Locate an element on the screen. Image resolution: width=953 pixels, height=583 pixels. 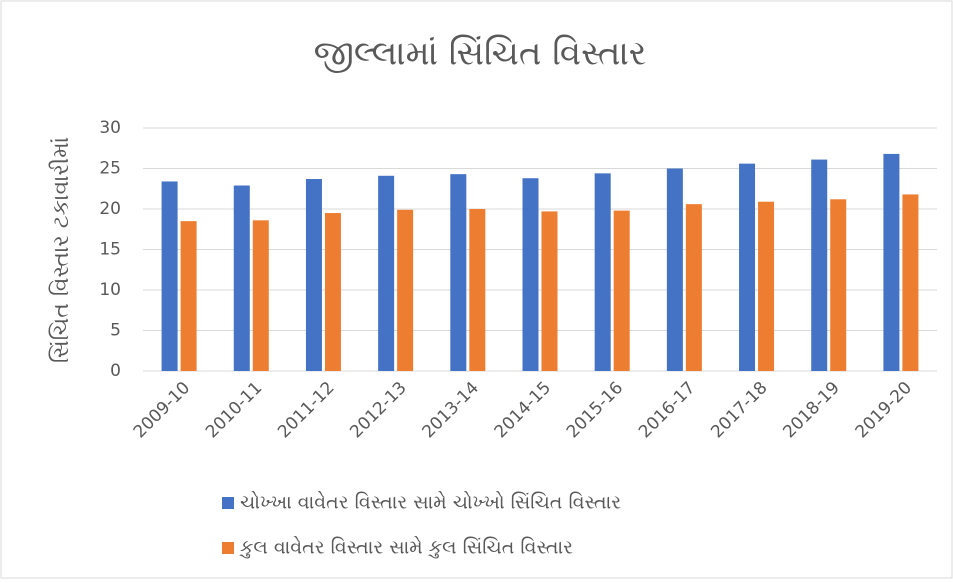
y-tick-label: 20 is located at coordinates (110, 209).